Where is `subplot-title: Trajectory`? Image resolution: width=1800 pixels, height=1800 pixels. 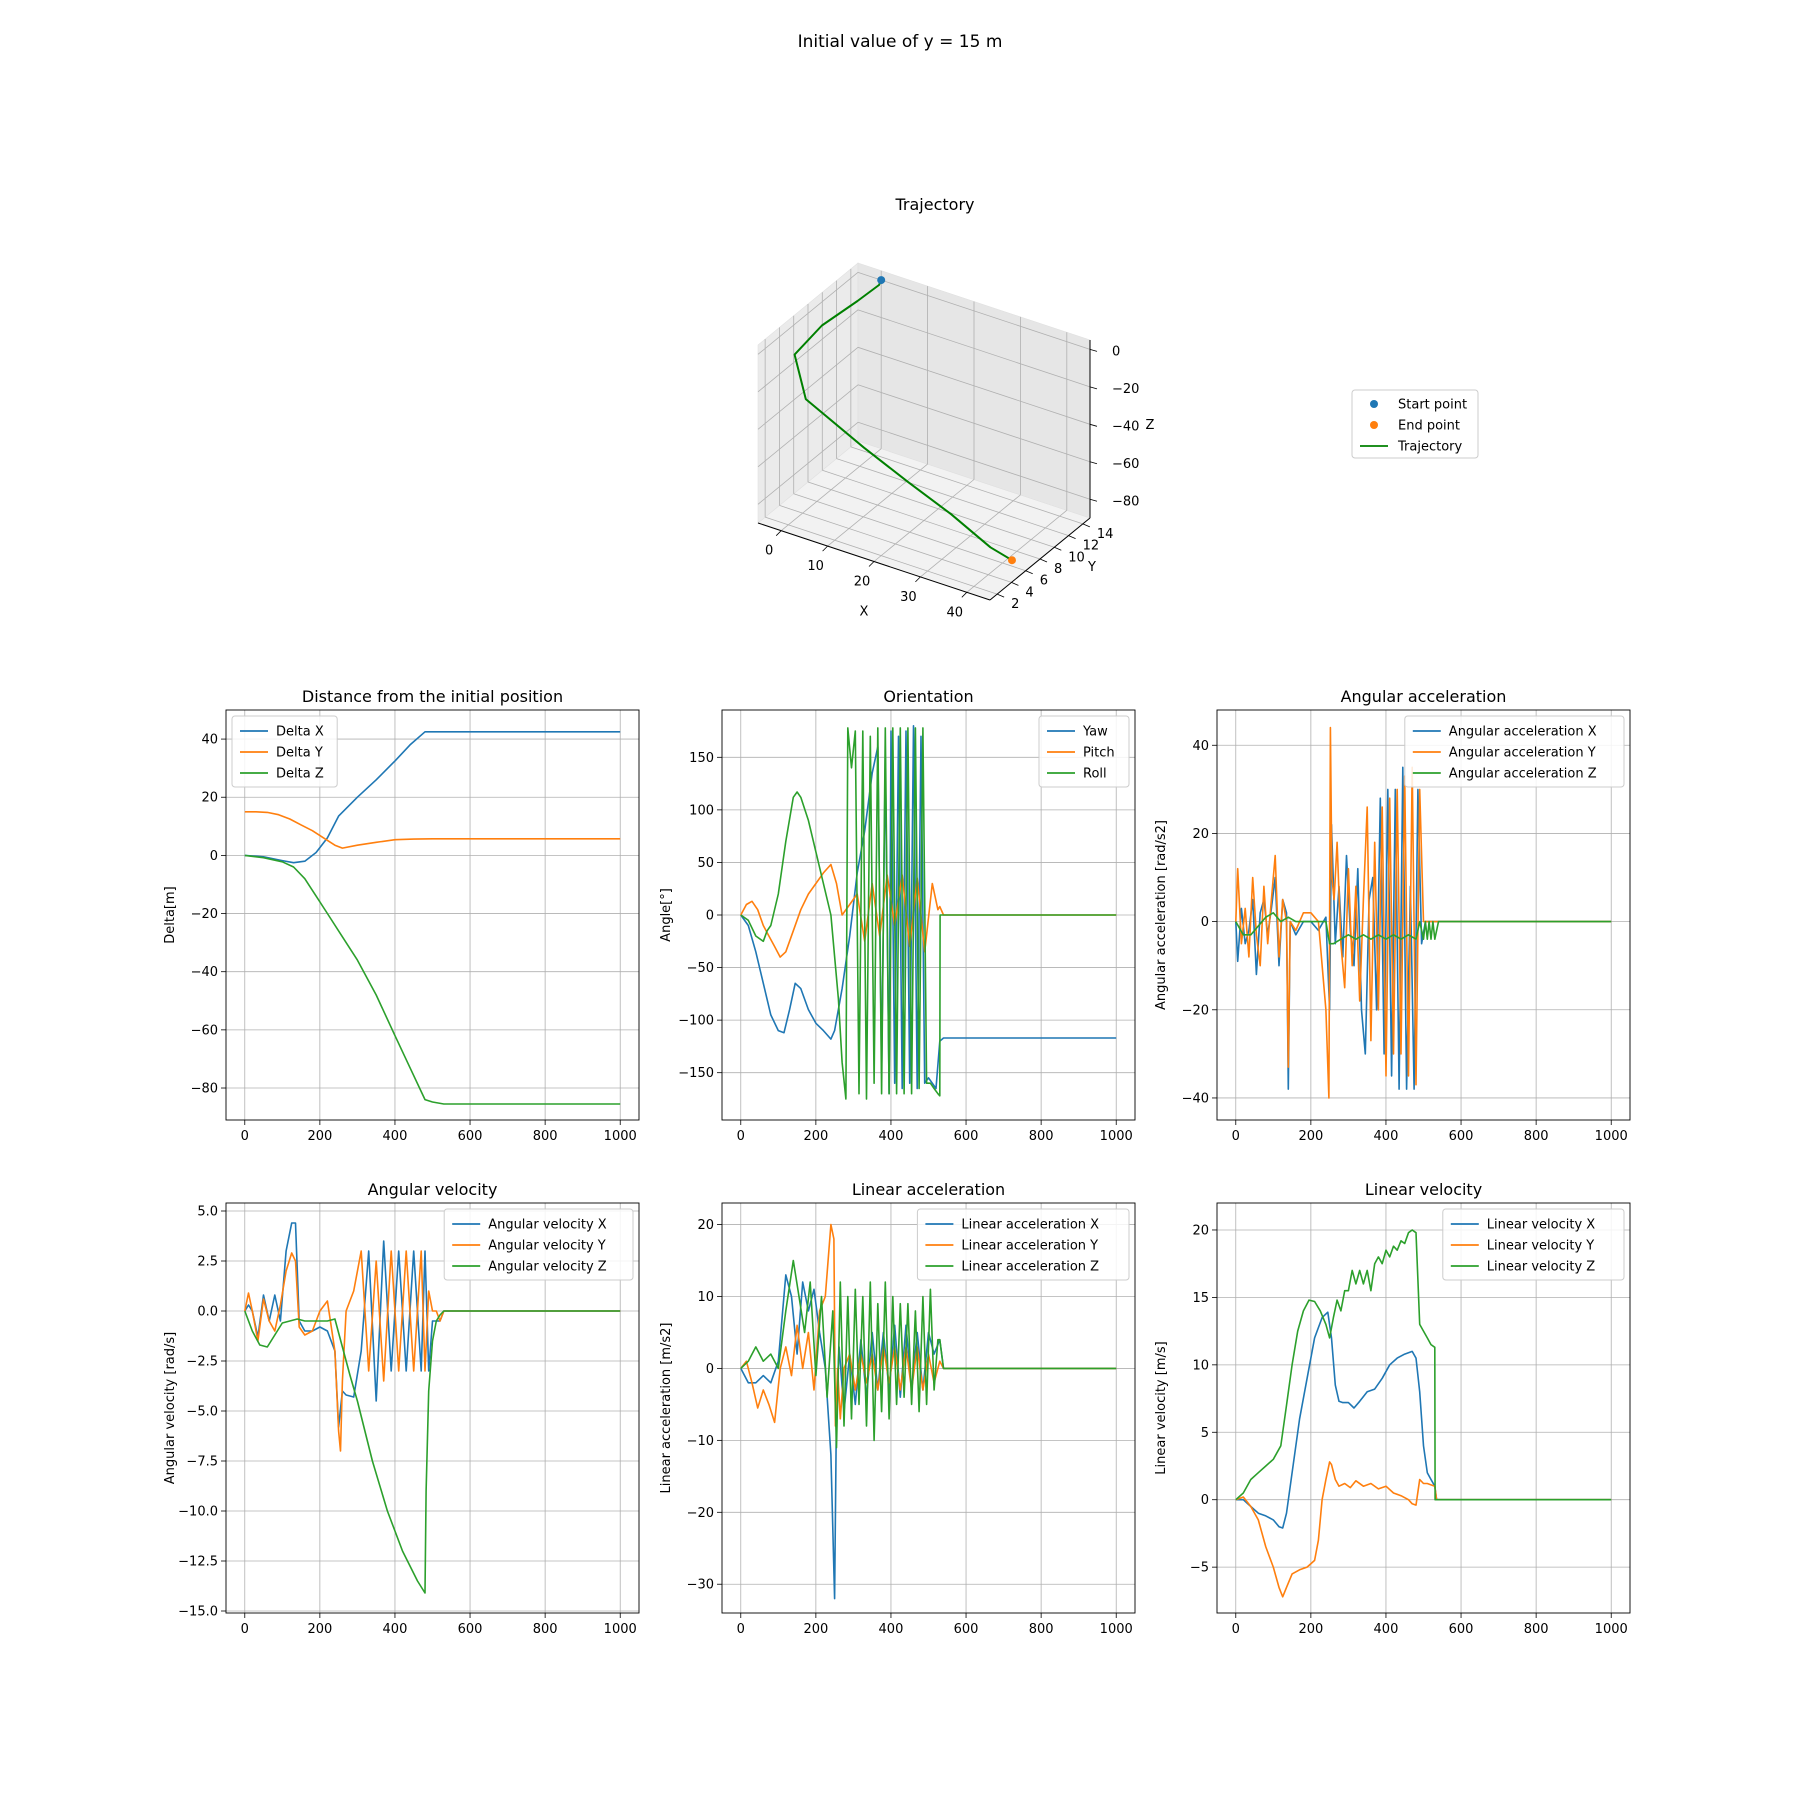 subplot-title: Trajectory is located at coordinates (935, 204).